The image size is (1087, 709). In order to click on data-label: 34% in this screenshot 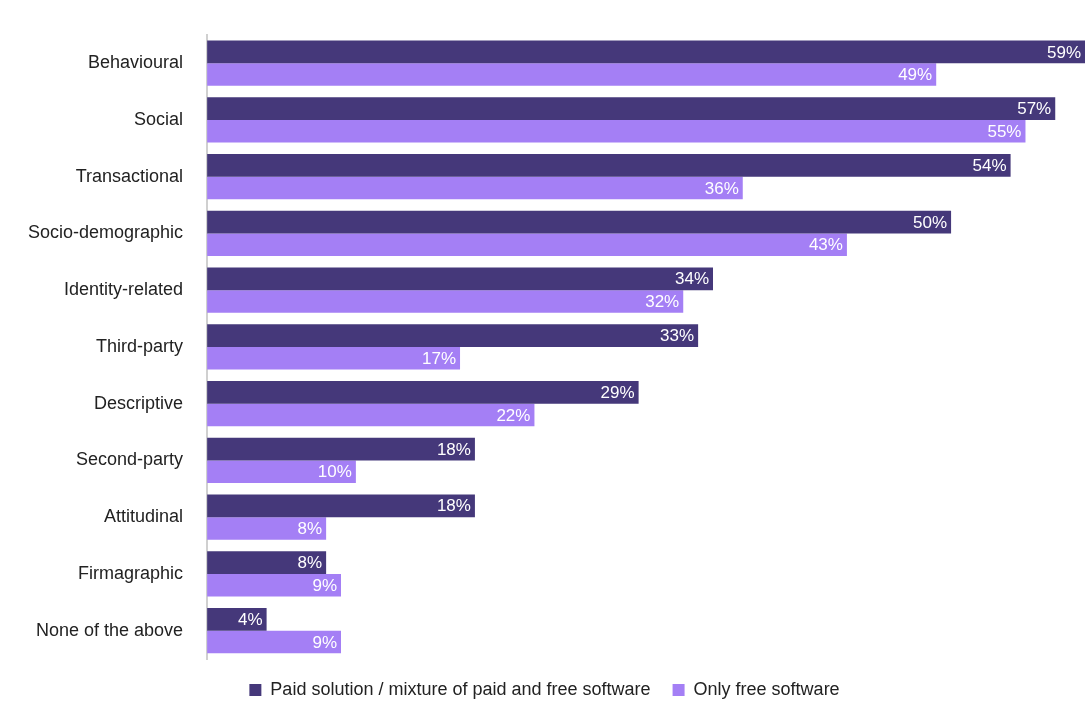, I will do `click(691, 279)`.